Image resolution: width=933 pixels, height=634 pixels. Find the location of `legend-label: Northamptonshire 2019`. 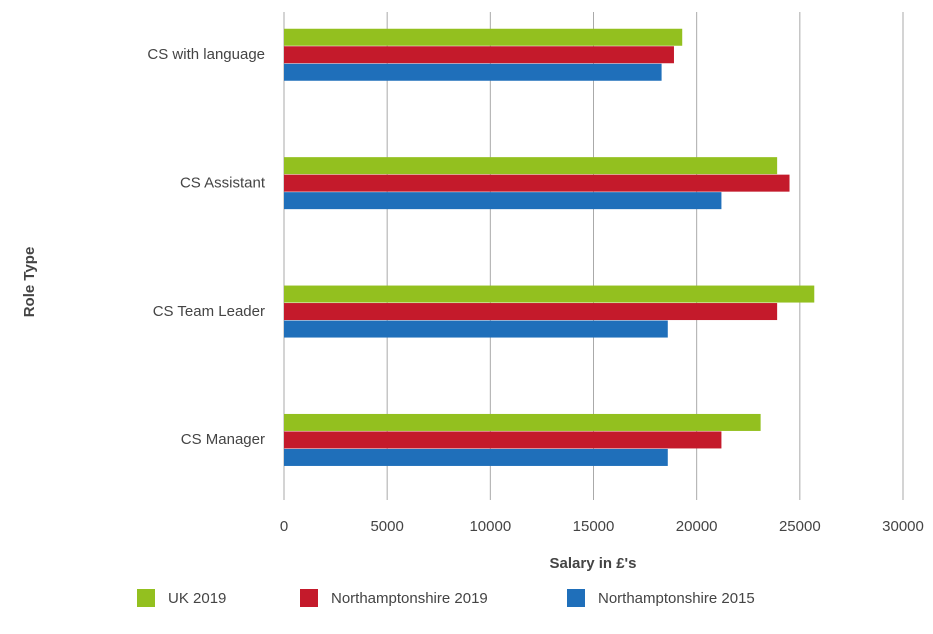

legend-label: Northamptonshire 2019 is located at coordinates (409, 598).